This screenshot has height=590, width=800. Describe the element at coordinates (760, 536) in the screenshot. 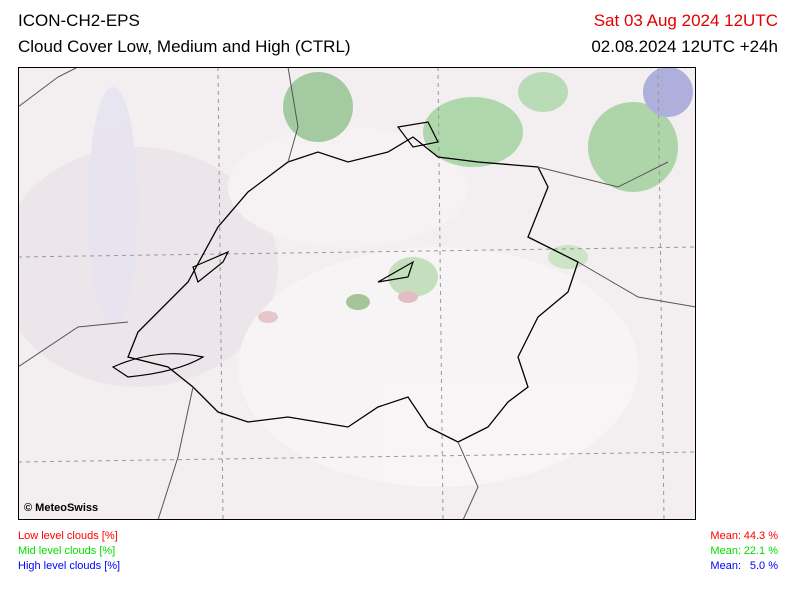

I see `mean-value: 44.3 %` at that location.